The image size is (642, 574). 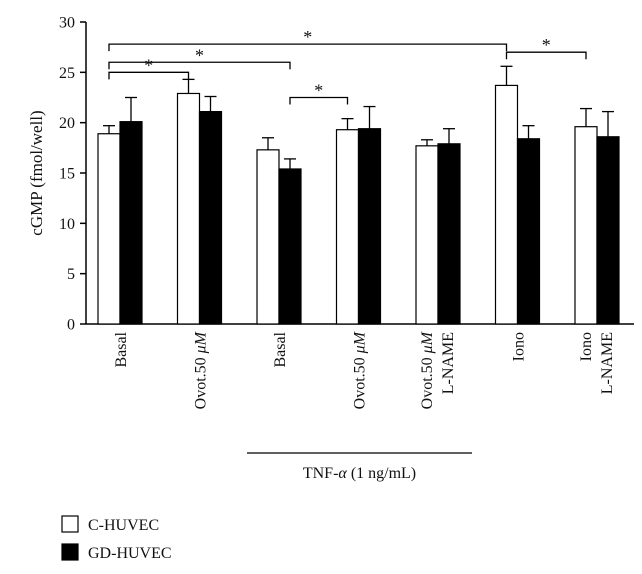 I want to click on legend: C-HUVEC GD-HUVEC, so click(x=116, y=538).